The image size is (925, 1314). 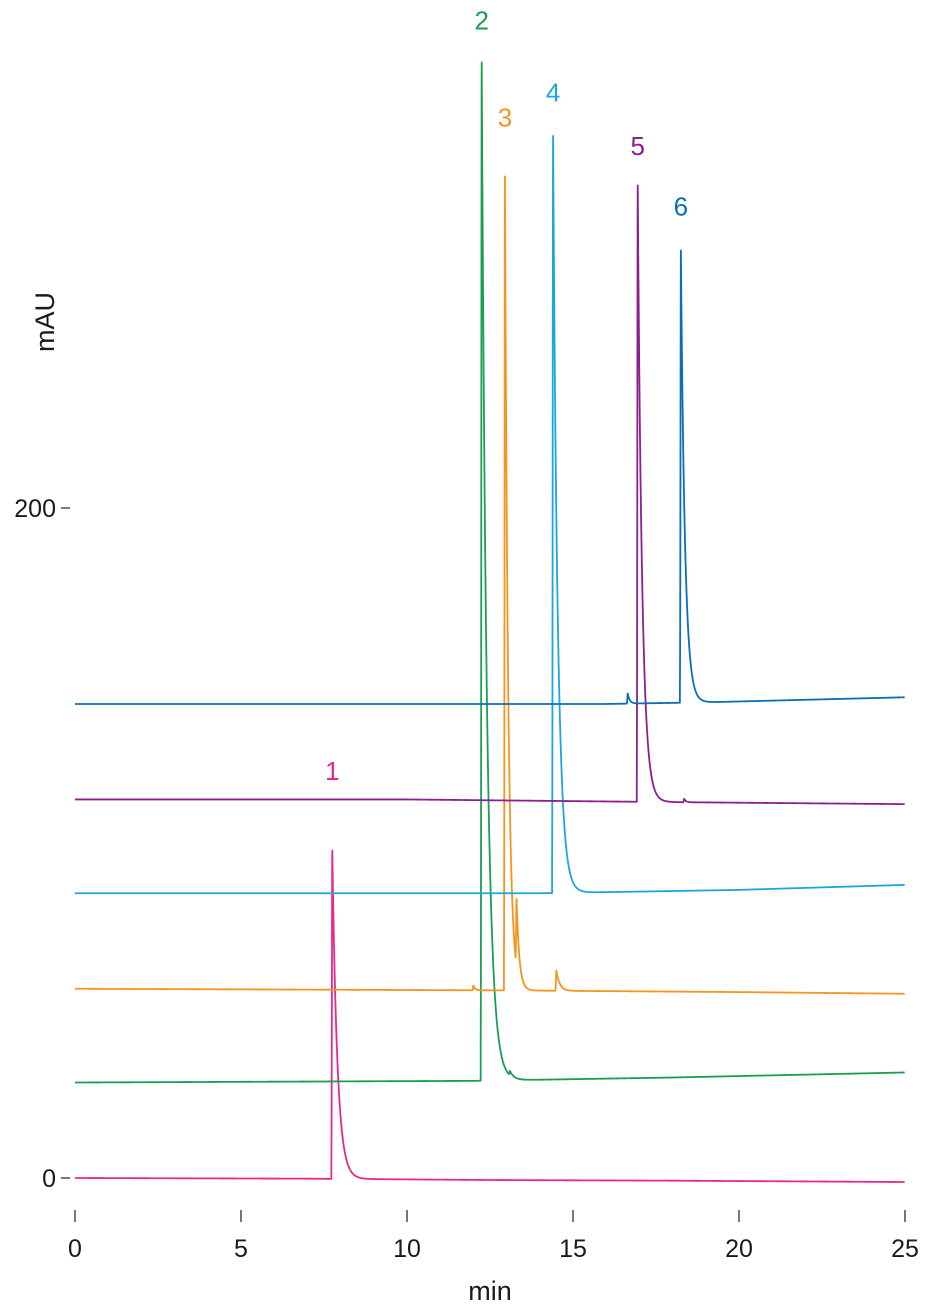 I want to click on x-tick-label: 20, so click(x=739, y=1249).